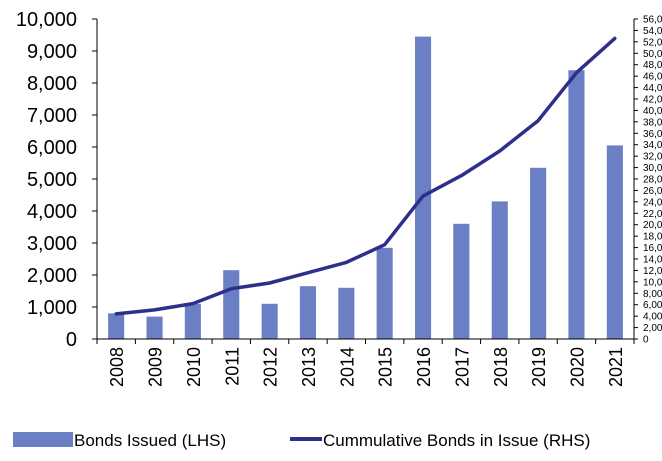 This screenshot has width=662, height=461. Describe the element at coordinates (652, 100) in the screenshot. I see `right-tick-label: 42,000` at that location.